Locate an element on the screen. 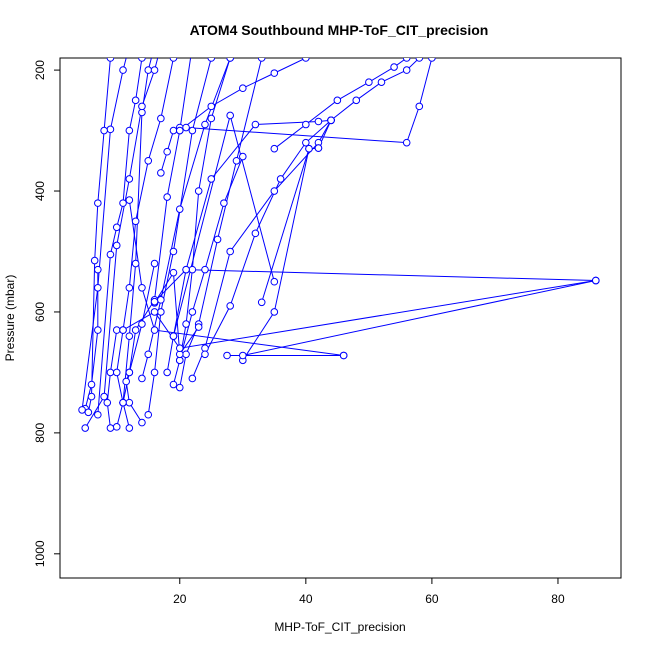 Image resolution: width=650 pixels, height=650 pixels. x-tick-label: 20 is located at coordinates (180, 599).